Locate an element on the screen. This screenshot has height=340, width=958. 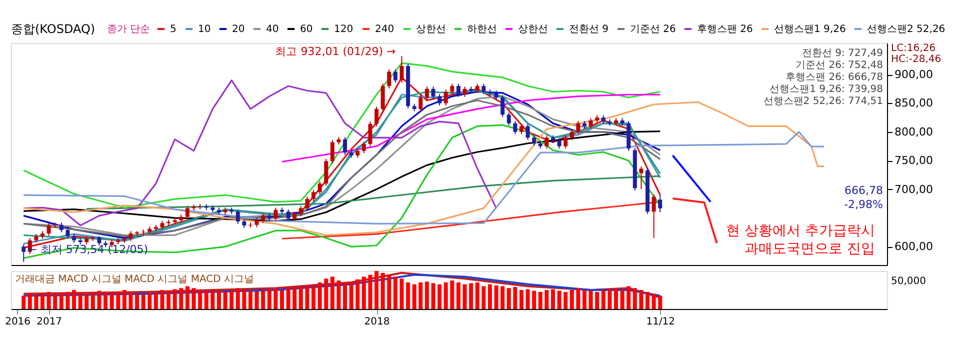
text: 50,000 is located at coordinates (908, 281).